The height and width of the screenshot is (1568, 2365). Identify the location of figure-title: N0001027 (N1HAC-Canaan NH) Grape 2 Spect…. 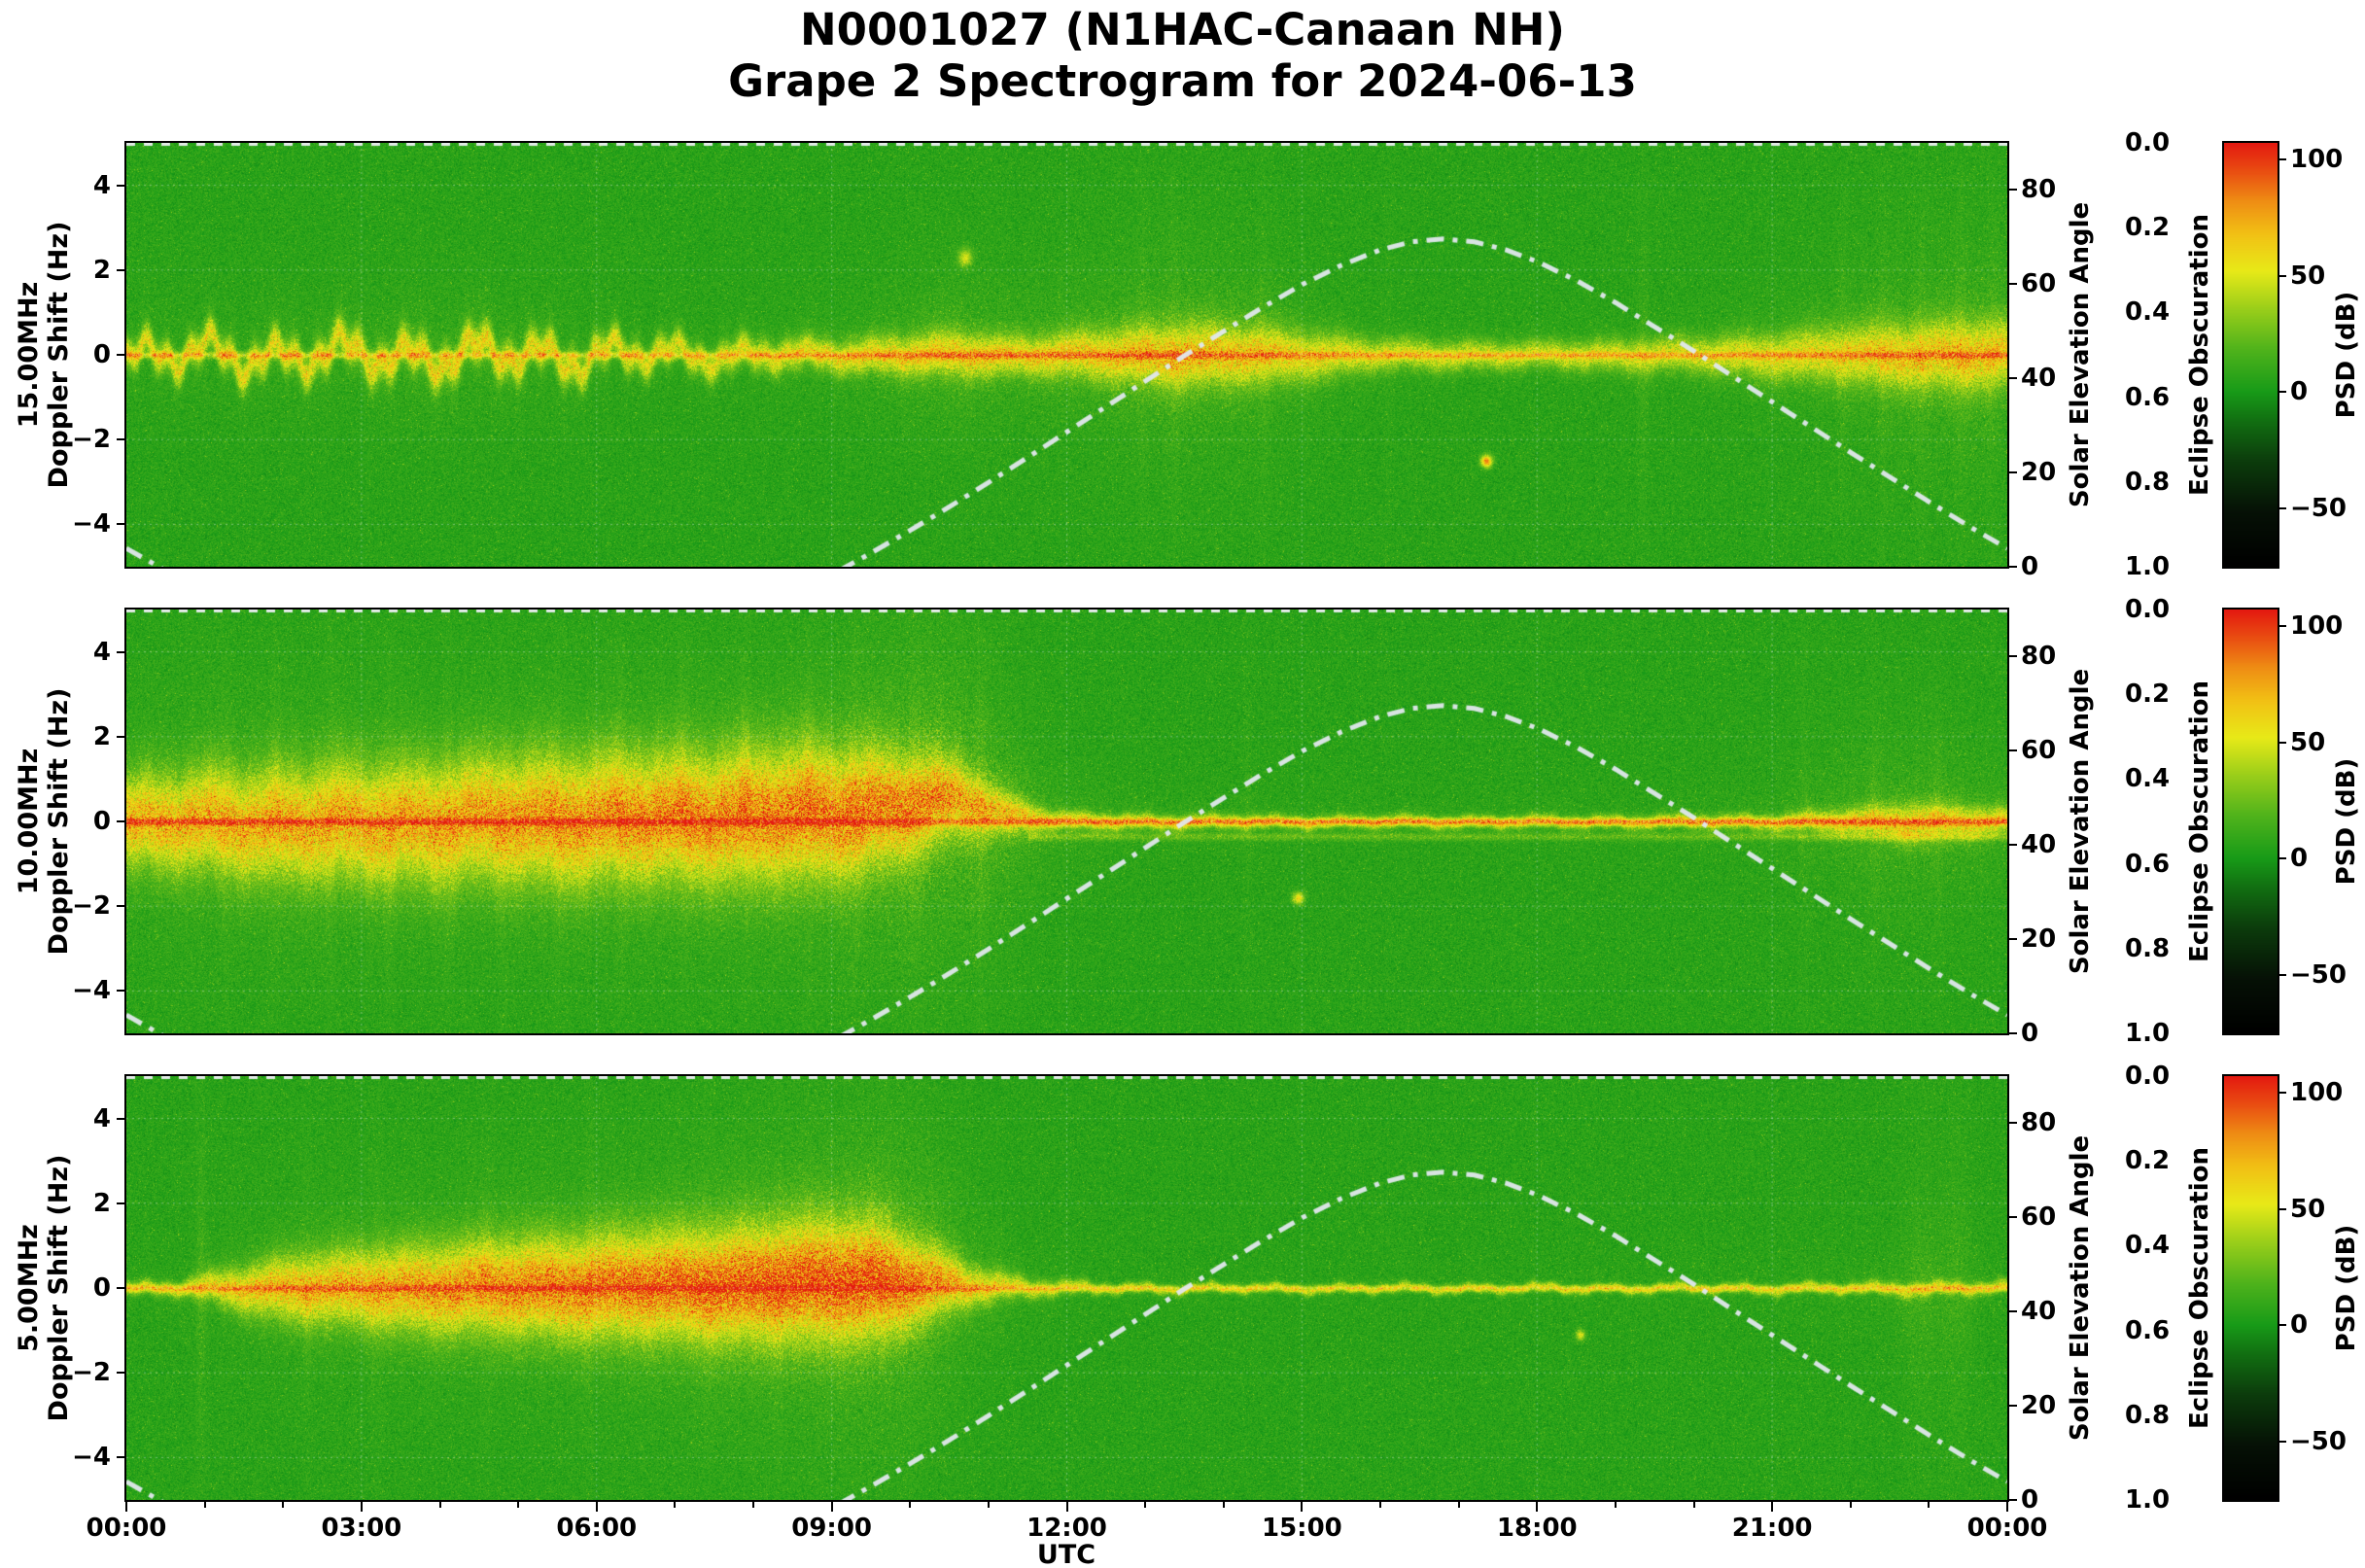
(1182, 55).